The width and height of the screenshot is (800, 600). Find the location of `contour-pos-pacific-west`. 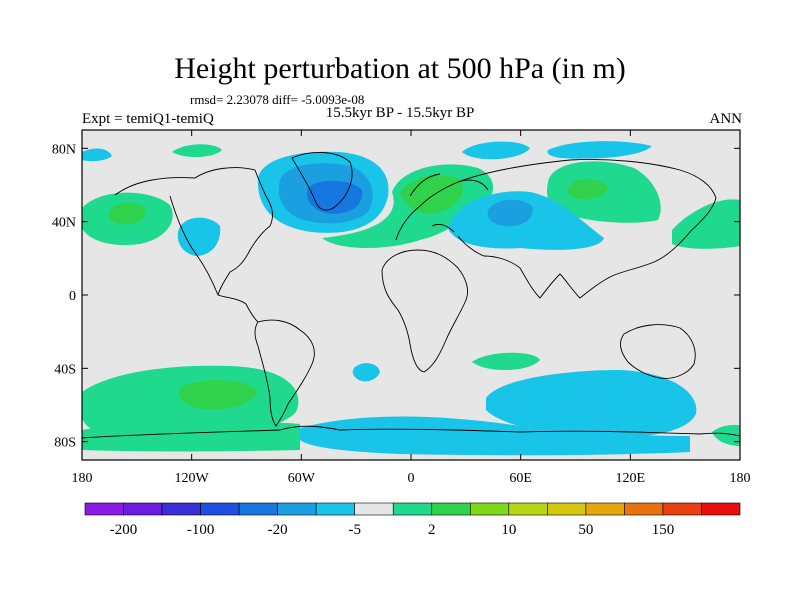

contour-pos-pacific-west is located at coordinates (706, 224).